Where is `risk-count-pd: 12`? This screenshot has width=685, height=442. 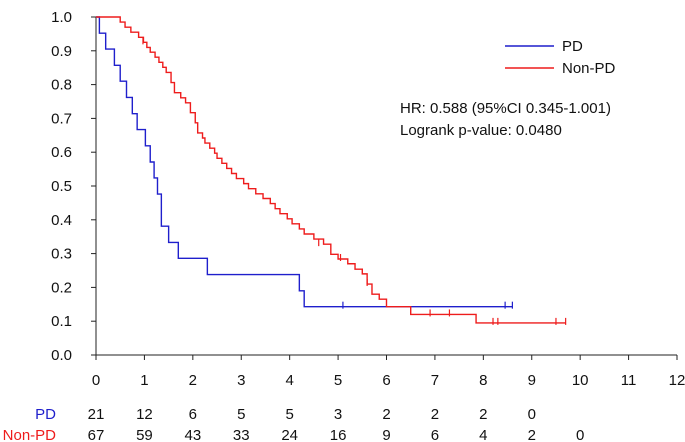
risk-count-pd: 12 is located at coordinates (144, 414).